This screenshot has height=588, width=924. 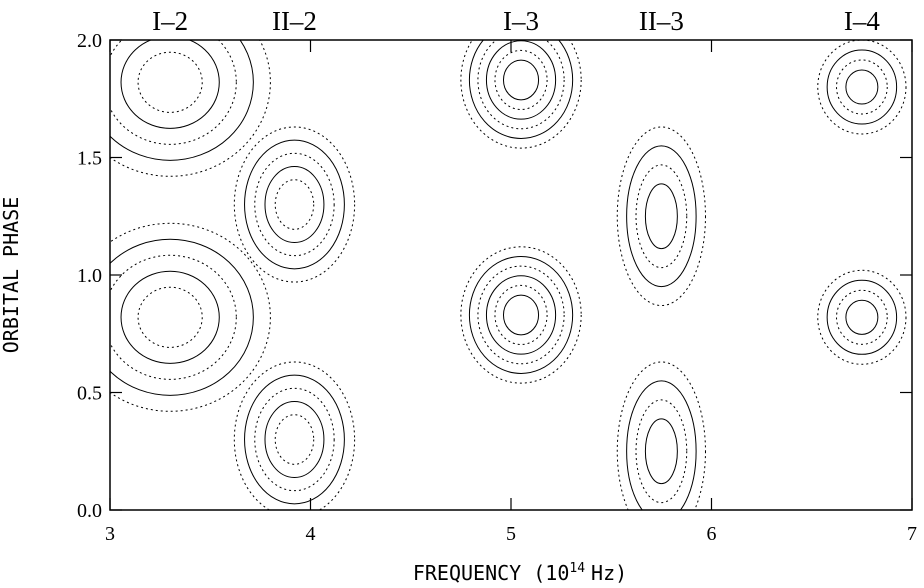 What do you see at coordinates (170, 21) in the screenshot?
I see `peak-label: I–2` at bounding box center [170, 21].